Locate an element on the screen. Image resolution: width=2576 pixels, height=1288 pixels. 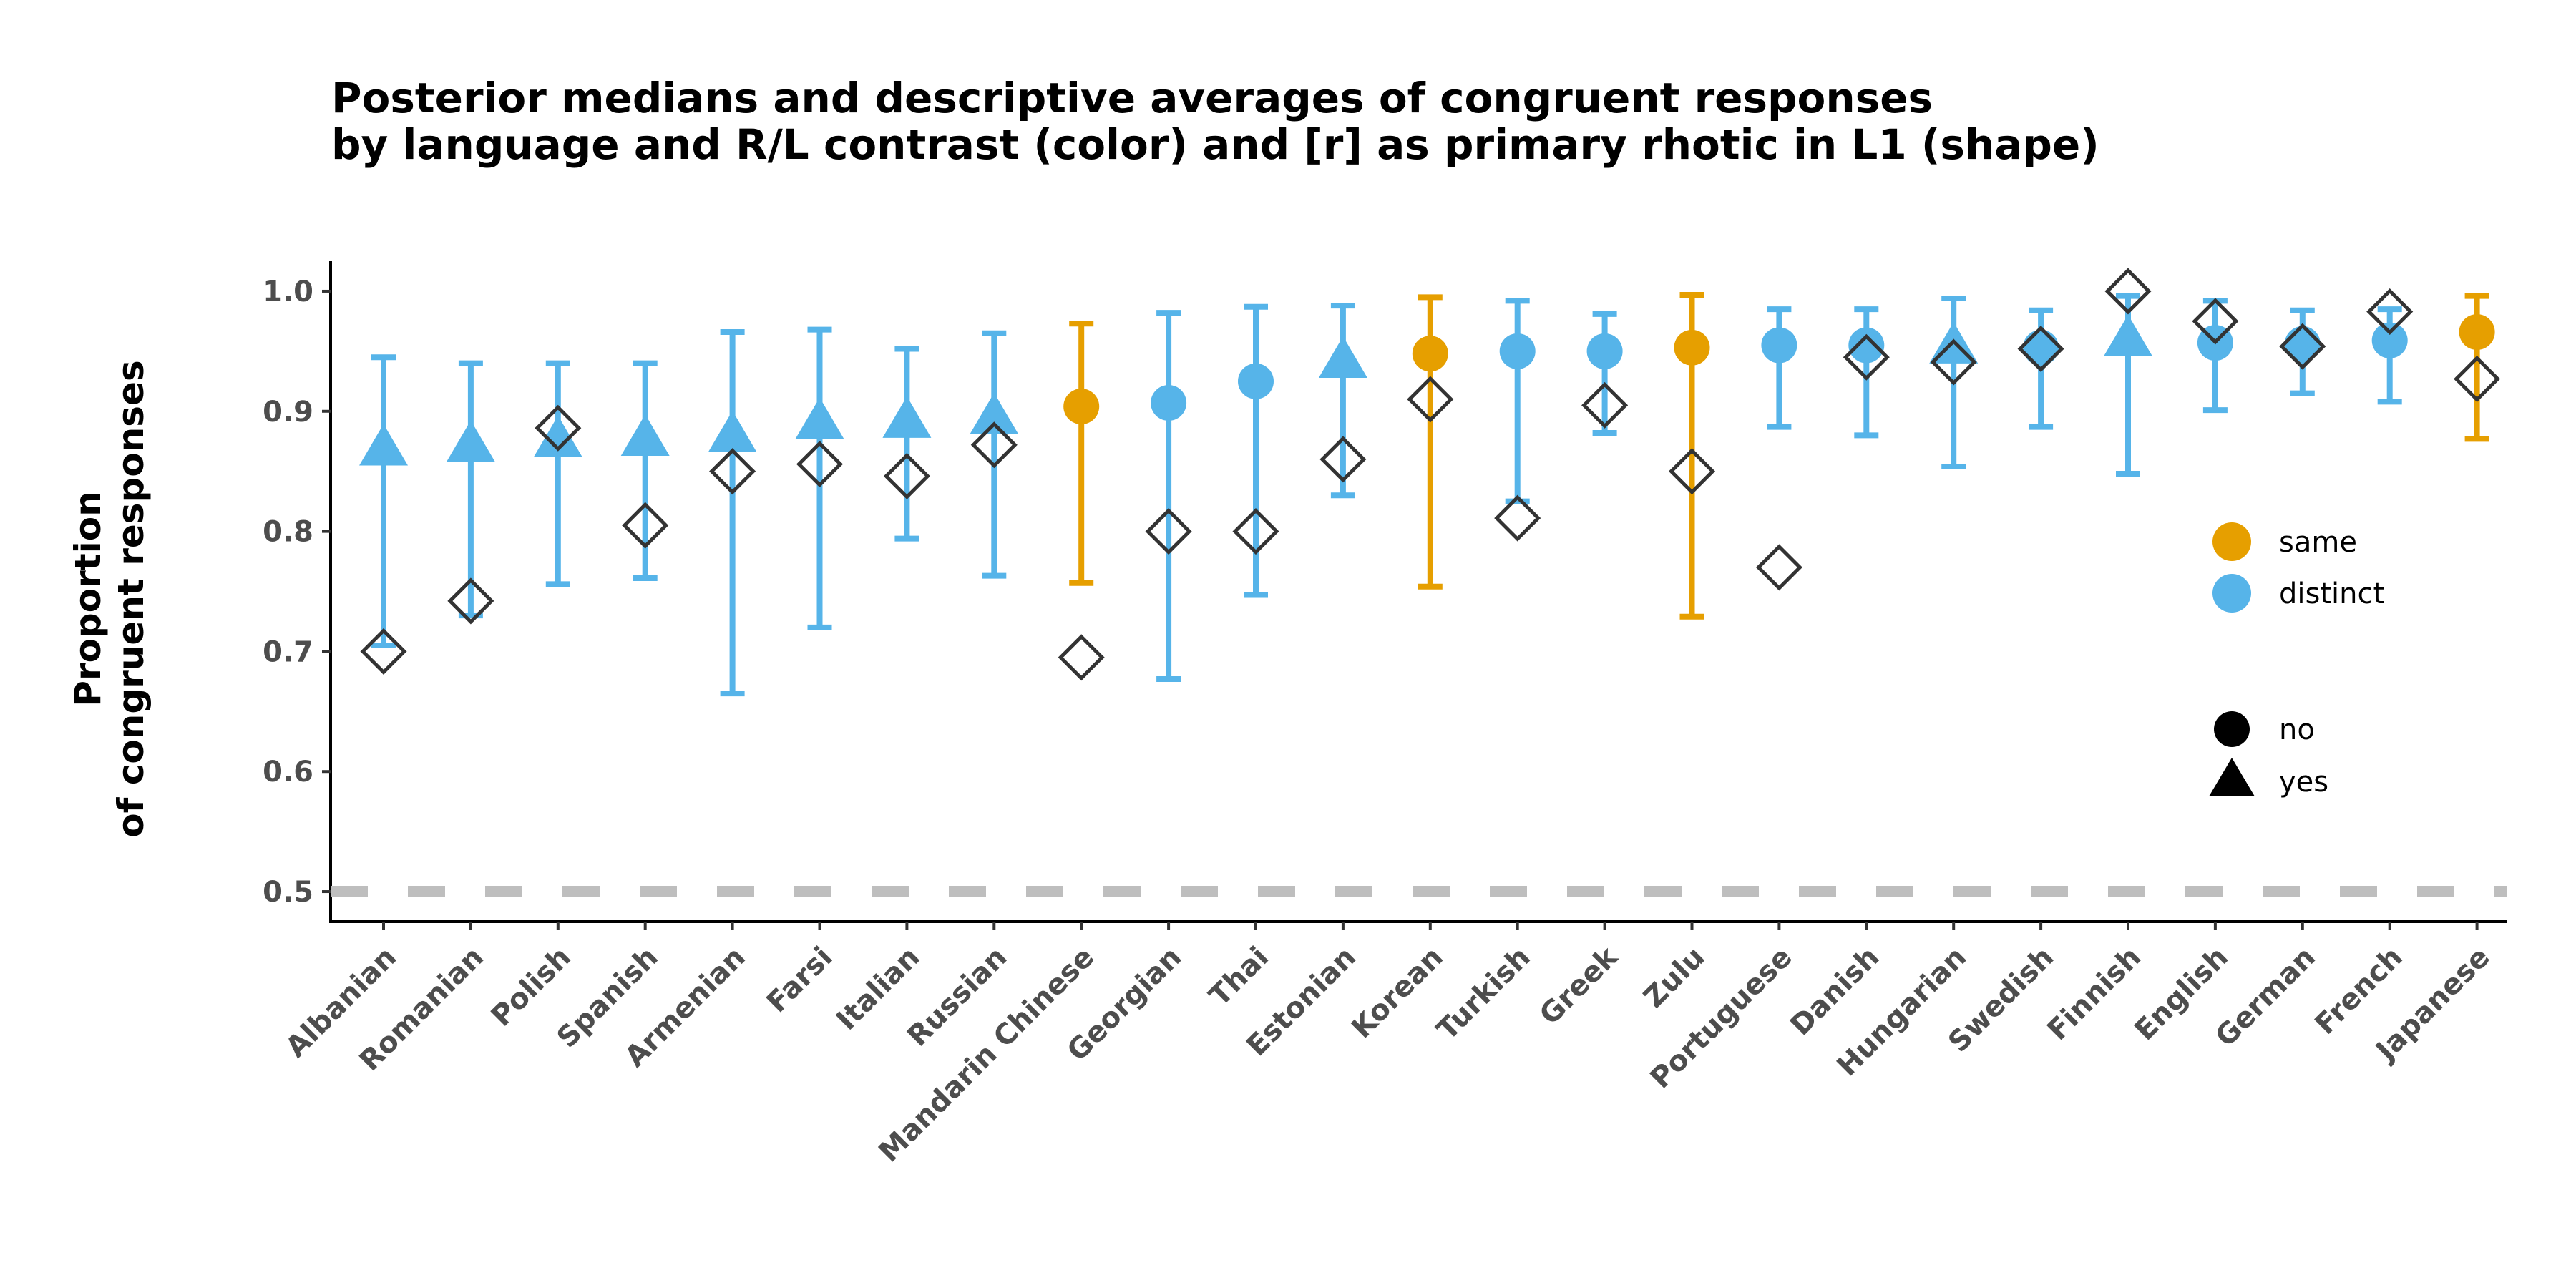
median-circle-french is located at coordinates (2389, 340).